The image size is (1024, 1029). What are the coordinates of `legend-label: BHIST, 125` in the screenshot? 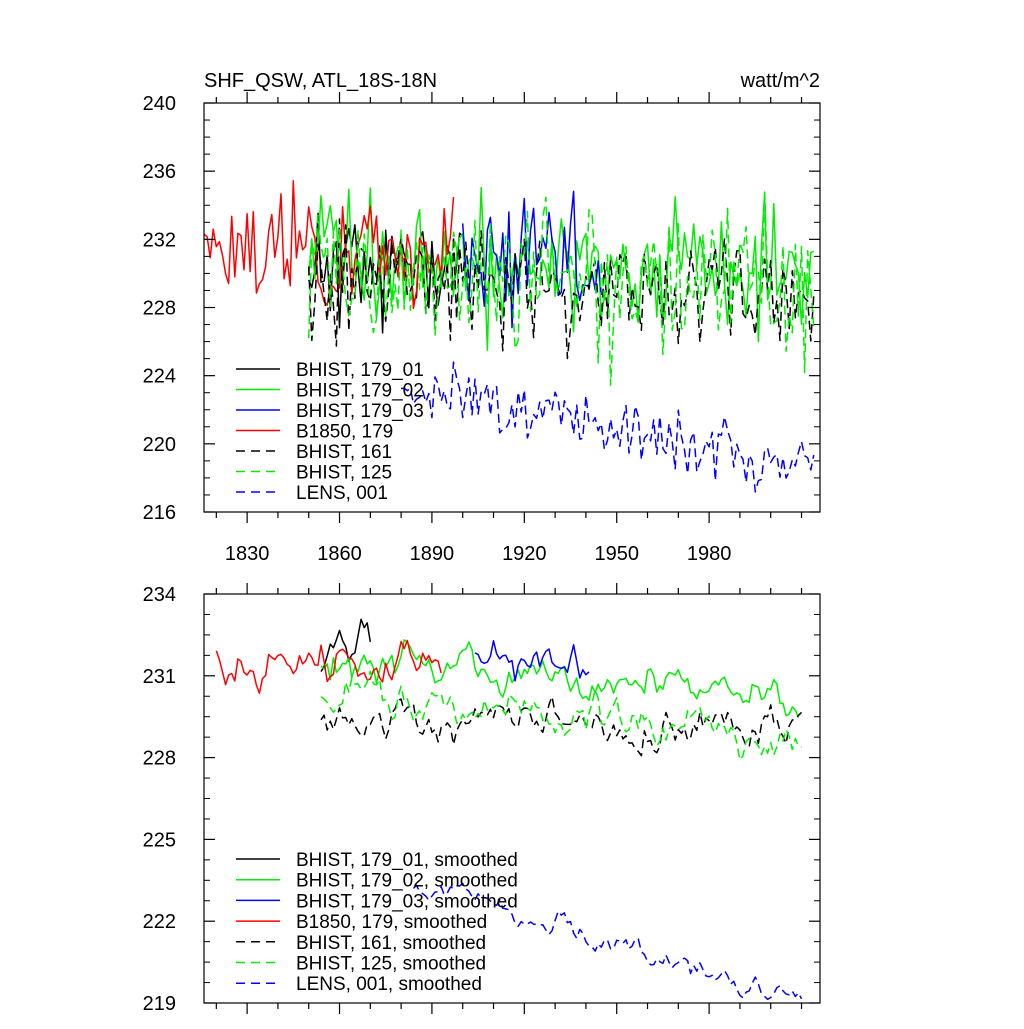 It's located at (344, 473).